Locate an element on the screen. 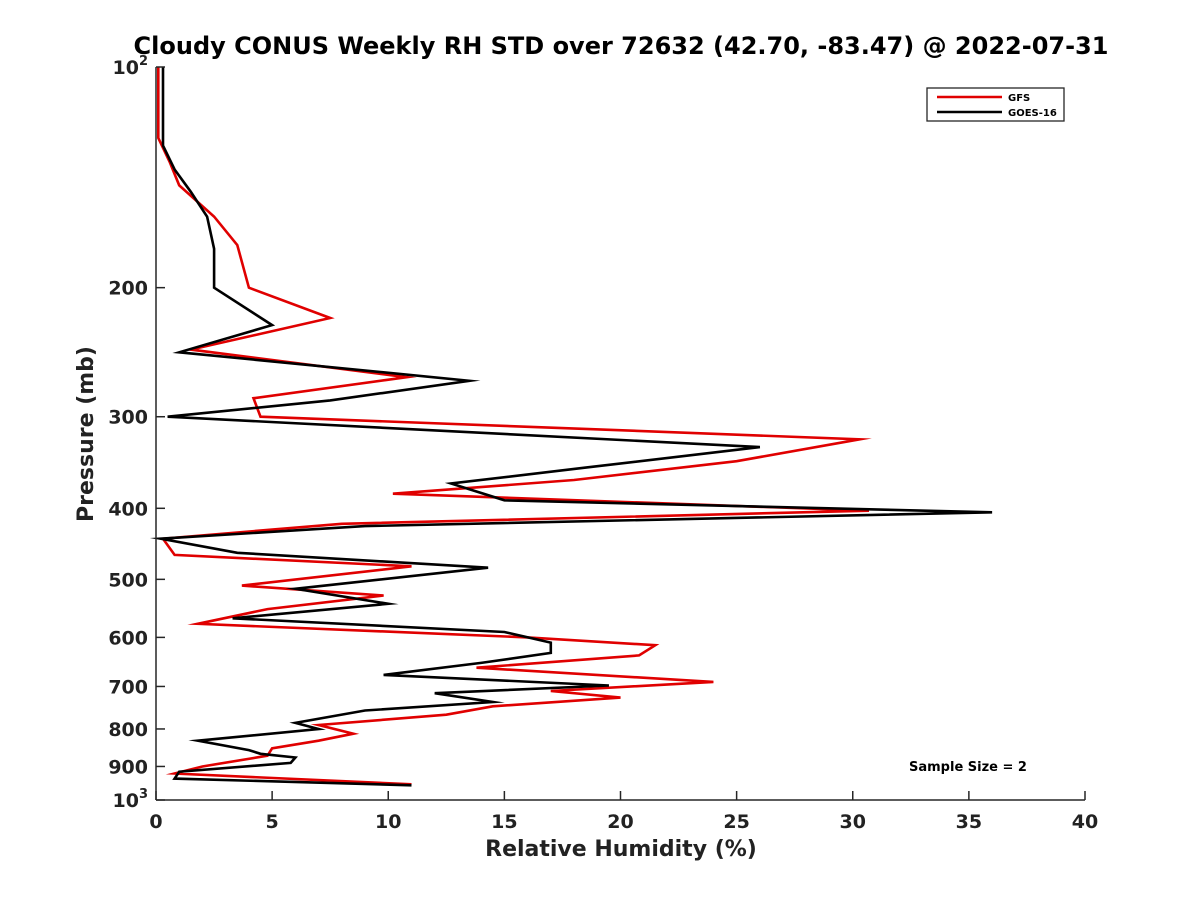 The image size is (1200, 900). x-tick-label: 40 is located at coordinates (1085, 822).